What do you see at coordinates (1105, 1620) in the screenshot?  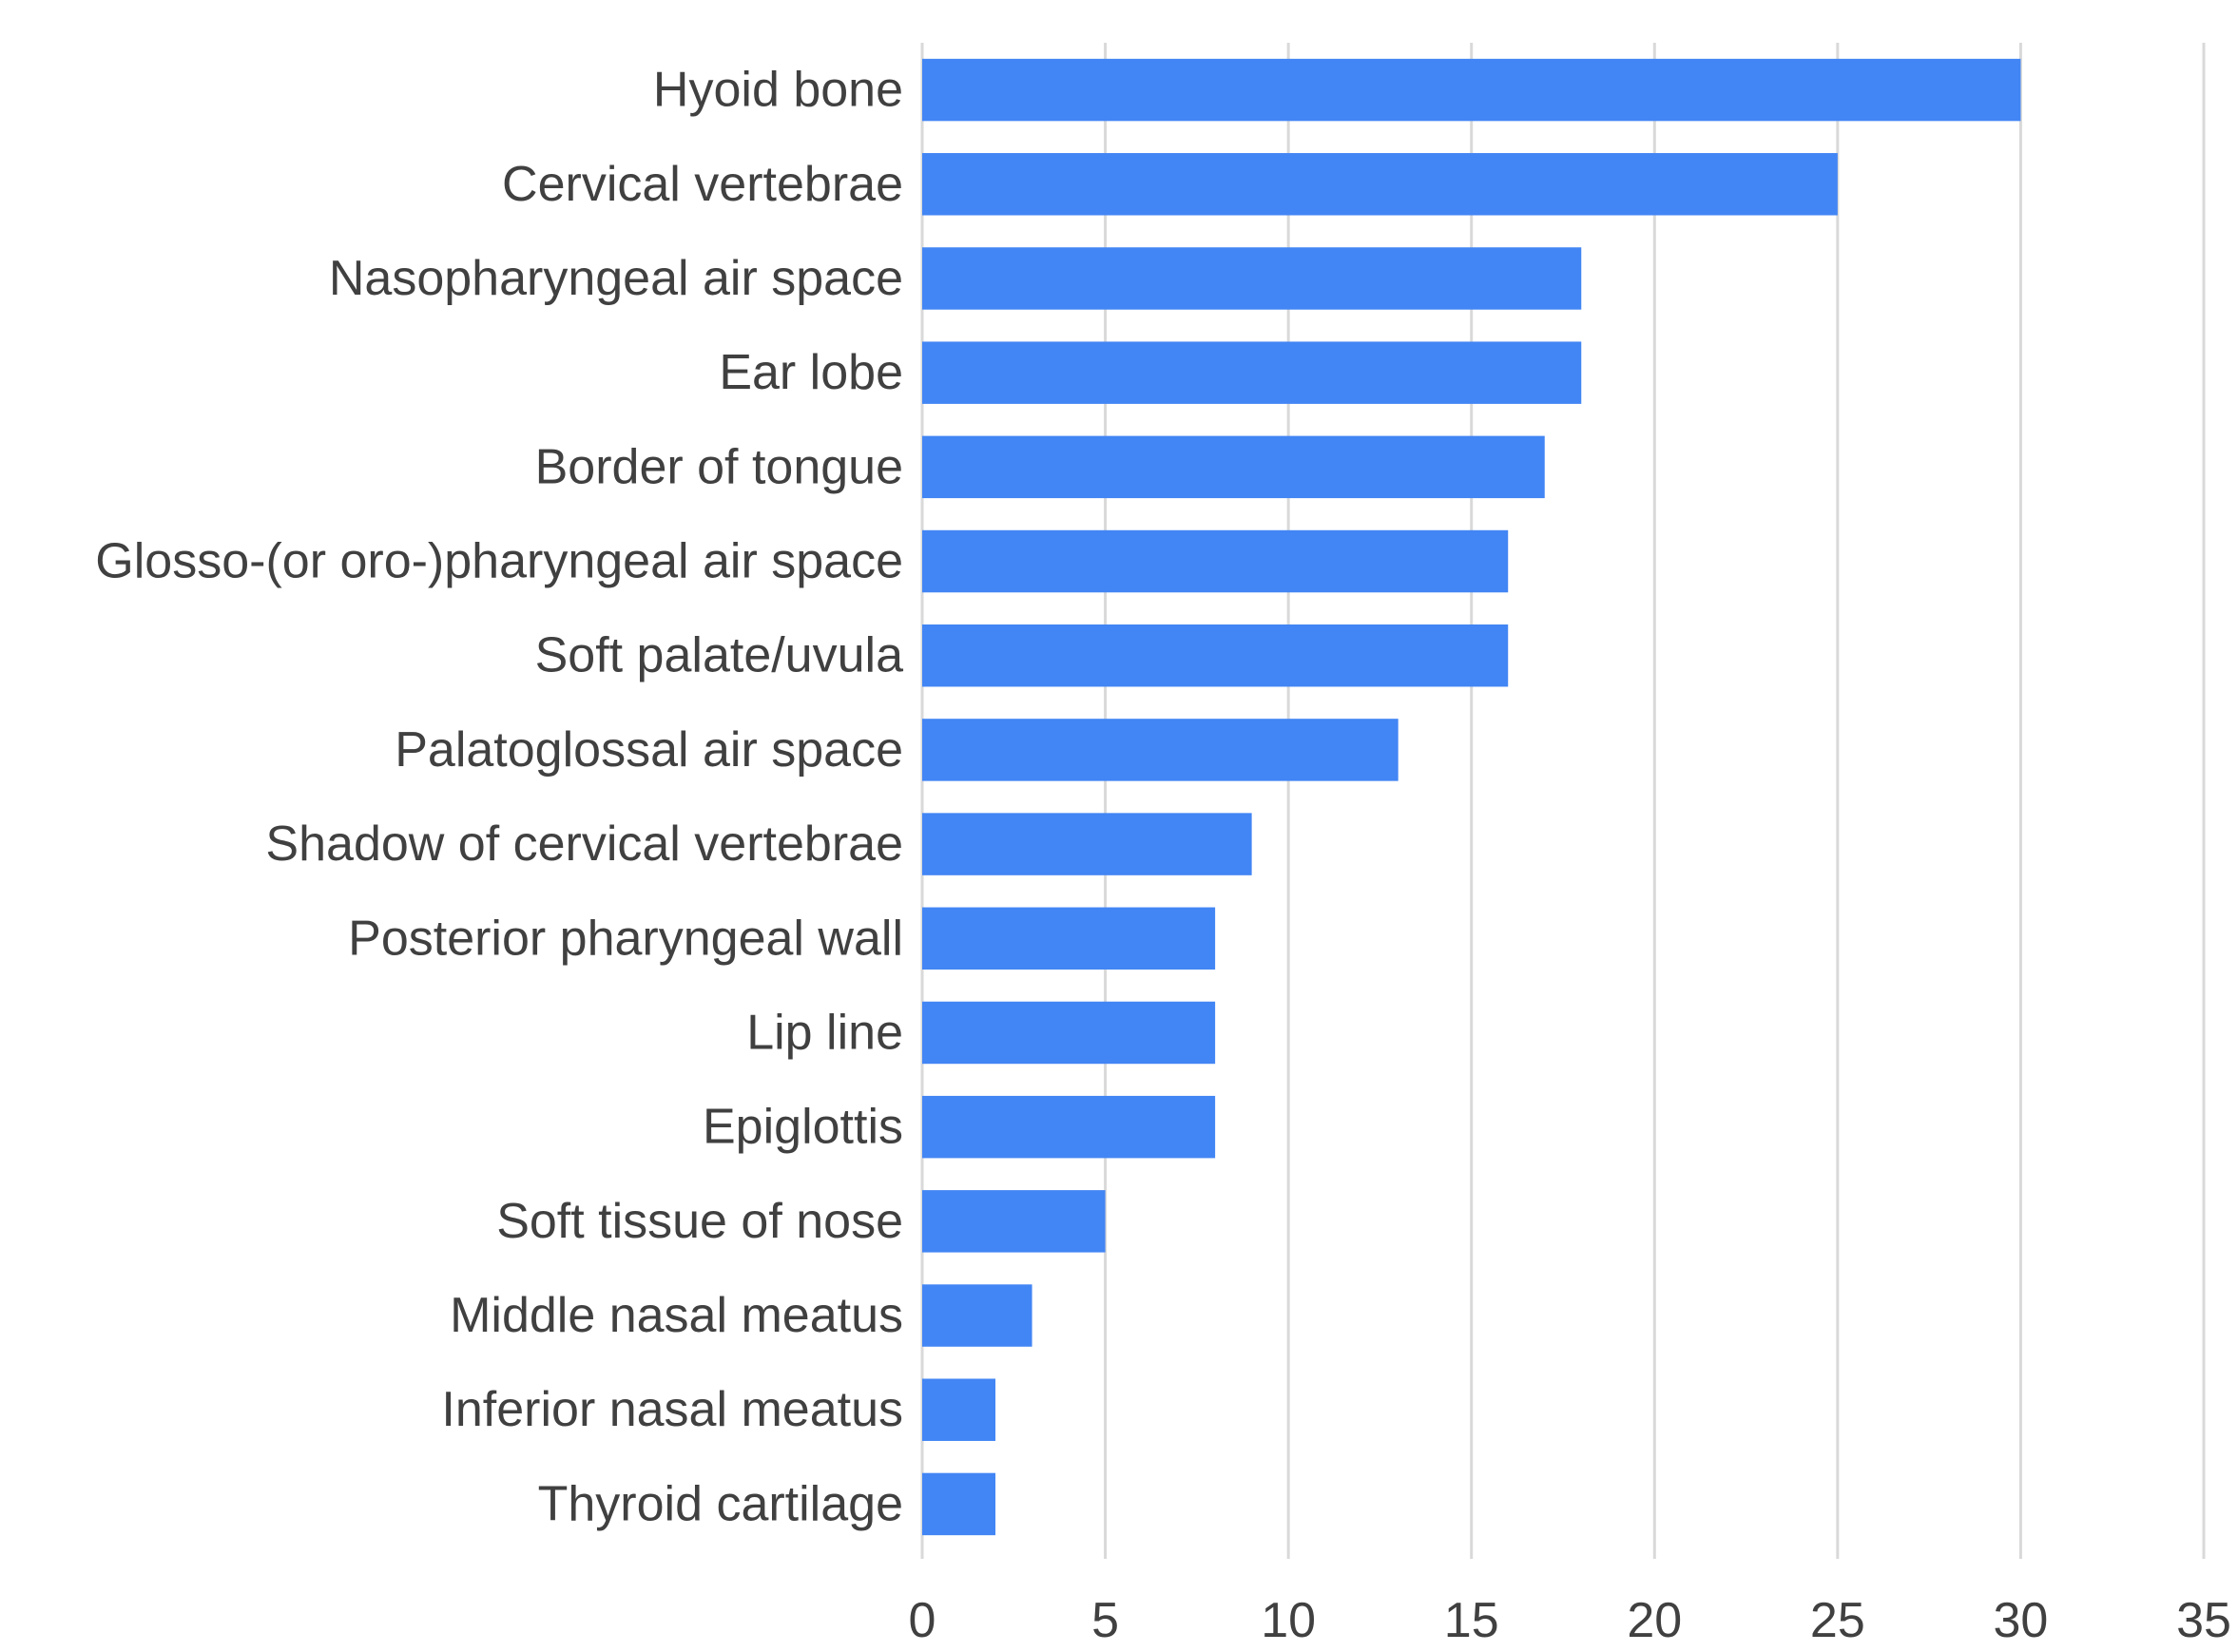 I see `x-tick-label: 5` at bounding box center [1105, 1620].